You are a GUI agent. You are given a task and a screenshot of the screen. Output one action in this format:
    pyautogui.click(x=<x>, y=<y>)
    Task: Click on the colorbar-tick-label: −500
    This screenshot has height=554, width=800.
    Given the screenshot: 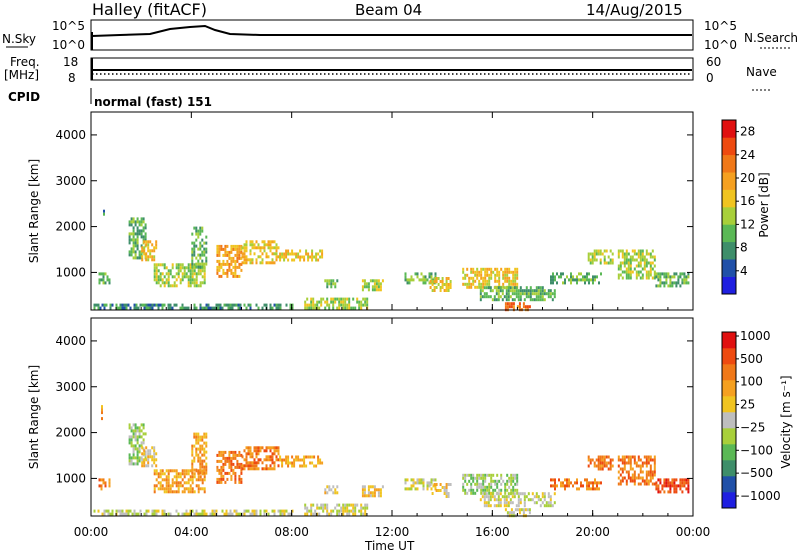 What is the action you would take?
    pyautogui.click(x=756, y=473)
    